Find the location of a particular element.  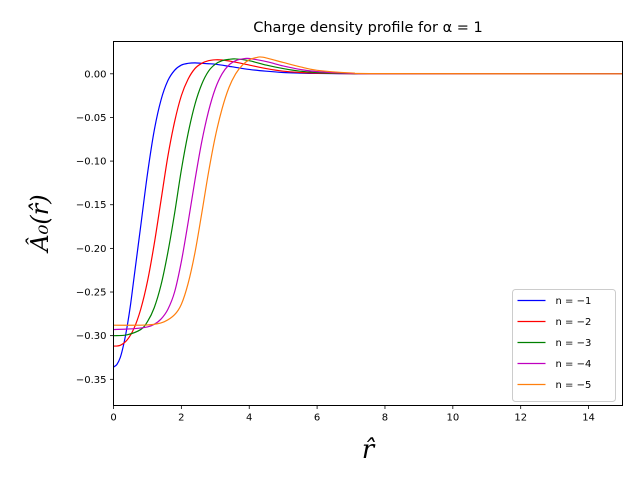

x-tick-label: 14 is located at coordinates (588, 418).